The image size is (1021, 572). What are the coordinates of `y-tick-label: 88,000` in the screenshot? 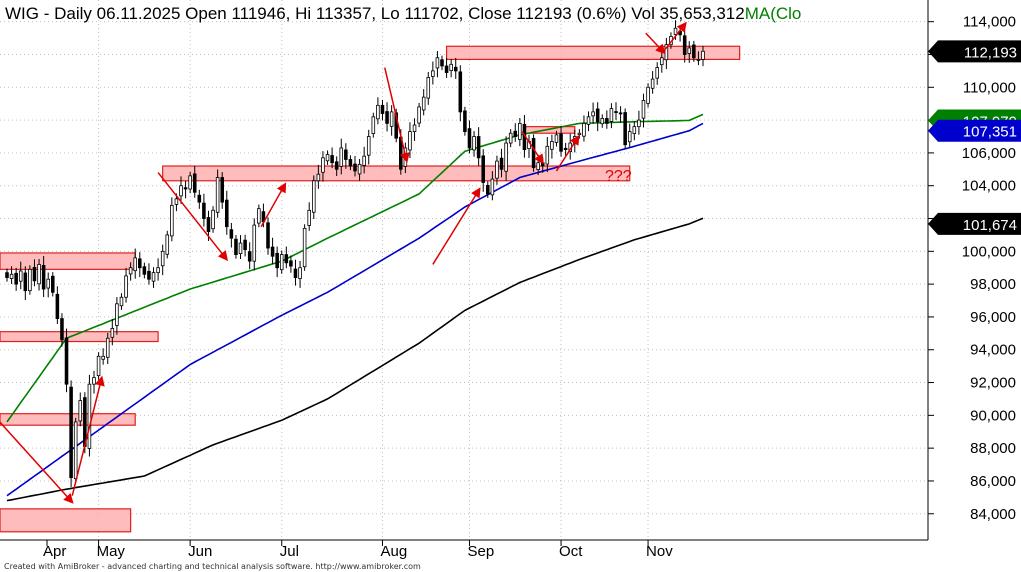 It's located at (993, 448).